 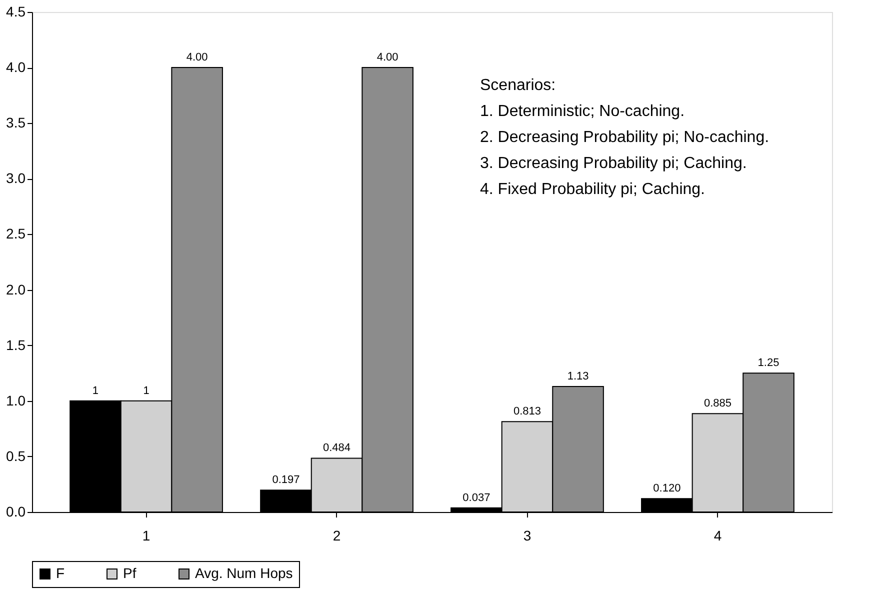 What do you see at coordinates (718, 404) in the screenshot?
I see `data-label: 0.885` at bounding box center [718, 404].